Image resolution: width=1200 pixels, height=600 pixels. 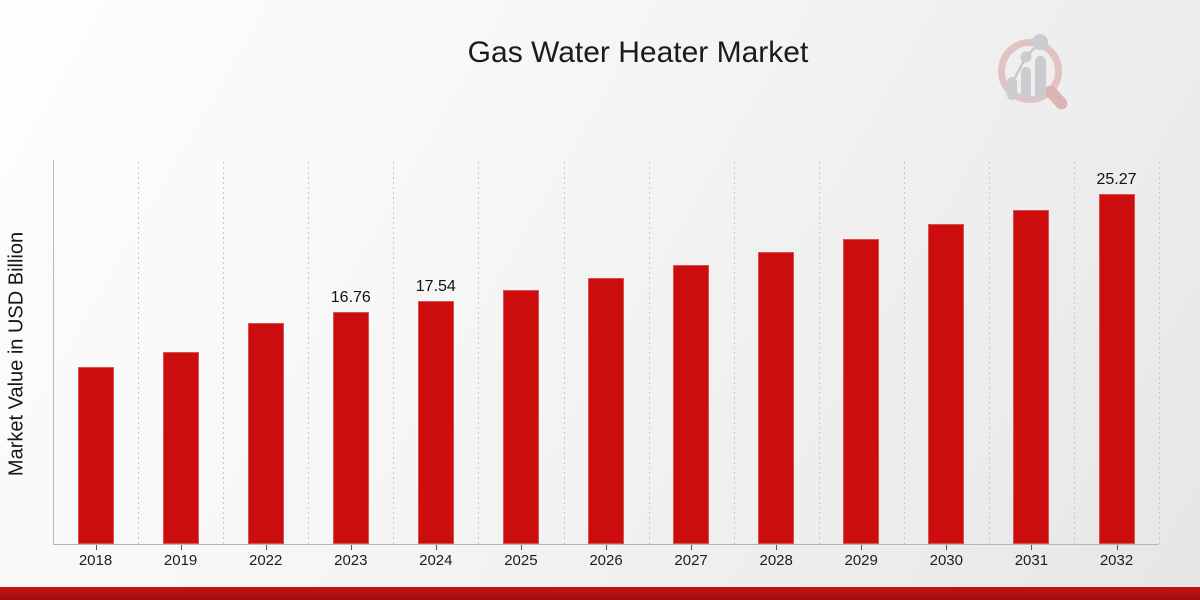 What do you see at coordinates (53, 352) in the screenshot?
I see `y-axis-line` at bounding box center [53, 352].